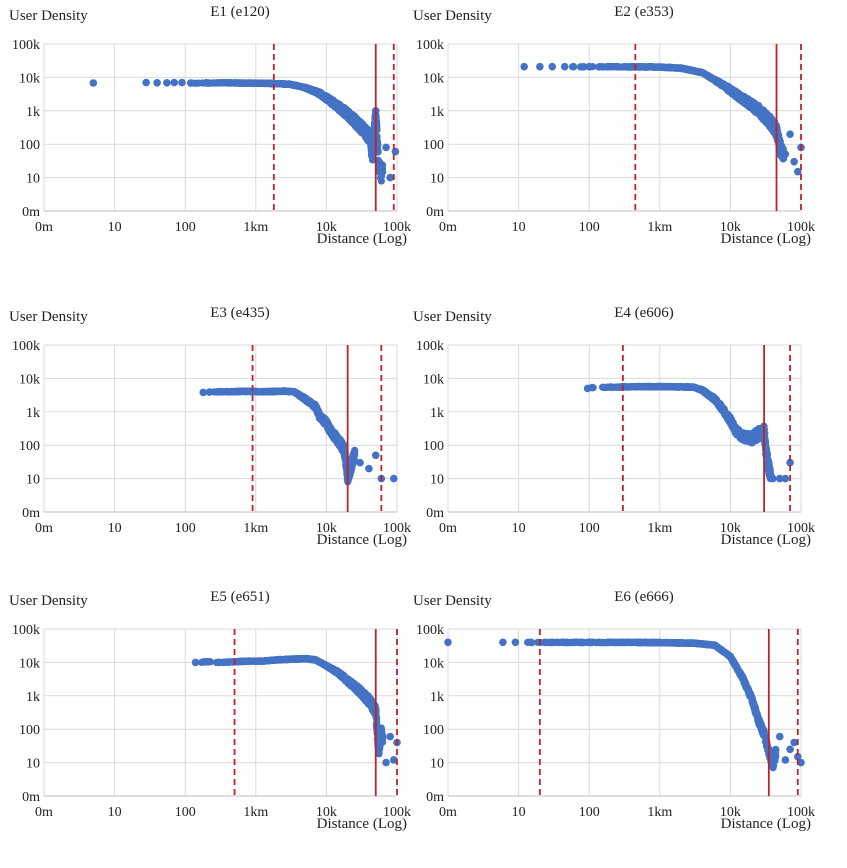 Image resolution: width=847 pixels, height=868 pixels. I want to click on y-tick-label: 10k, so click(29, 78).